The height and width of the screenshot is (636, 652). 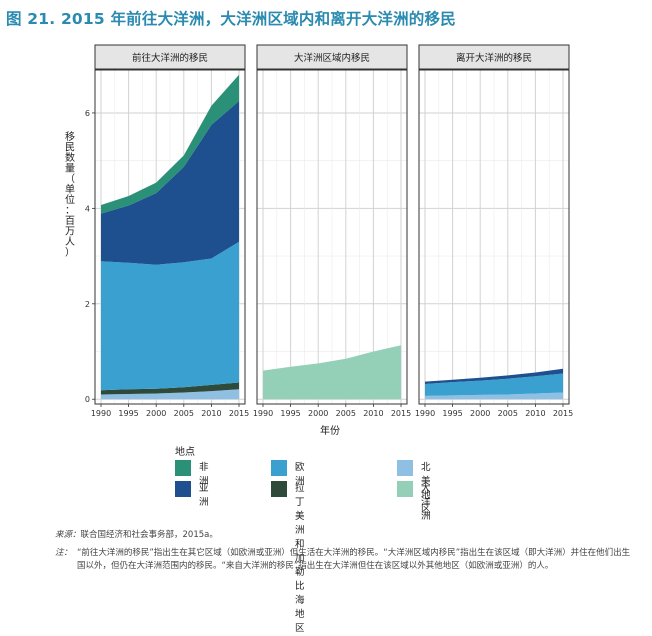 I want to click on note-label: 注：, so click(x=64, y=553).